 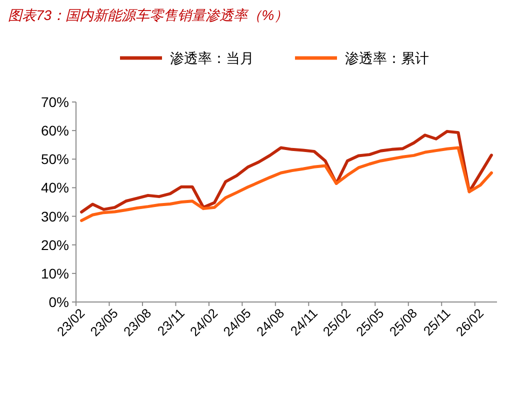 What do you see at coordinates (212, 58) in the screenshot?
I see `legend-label: 渗透率：当月` at bounding box center [212, 58].